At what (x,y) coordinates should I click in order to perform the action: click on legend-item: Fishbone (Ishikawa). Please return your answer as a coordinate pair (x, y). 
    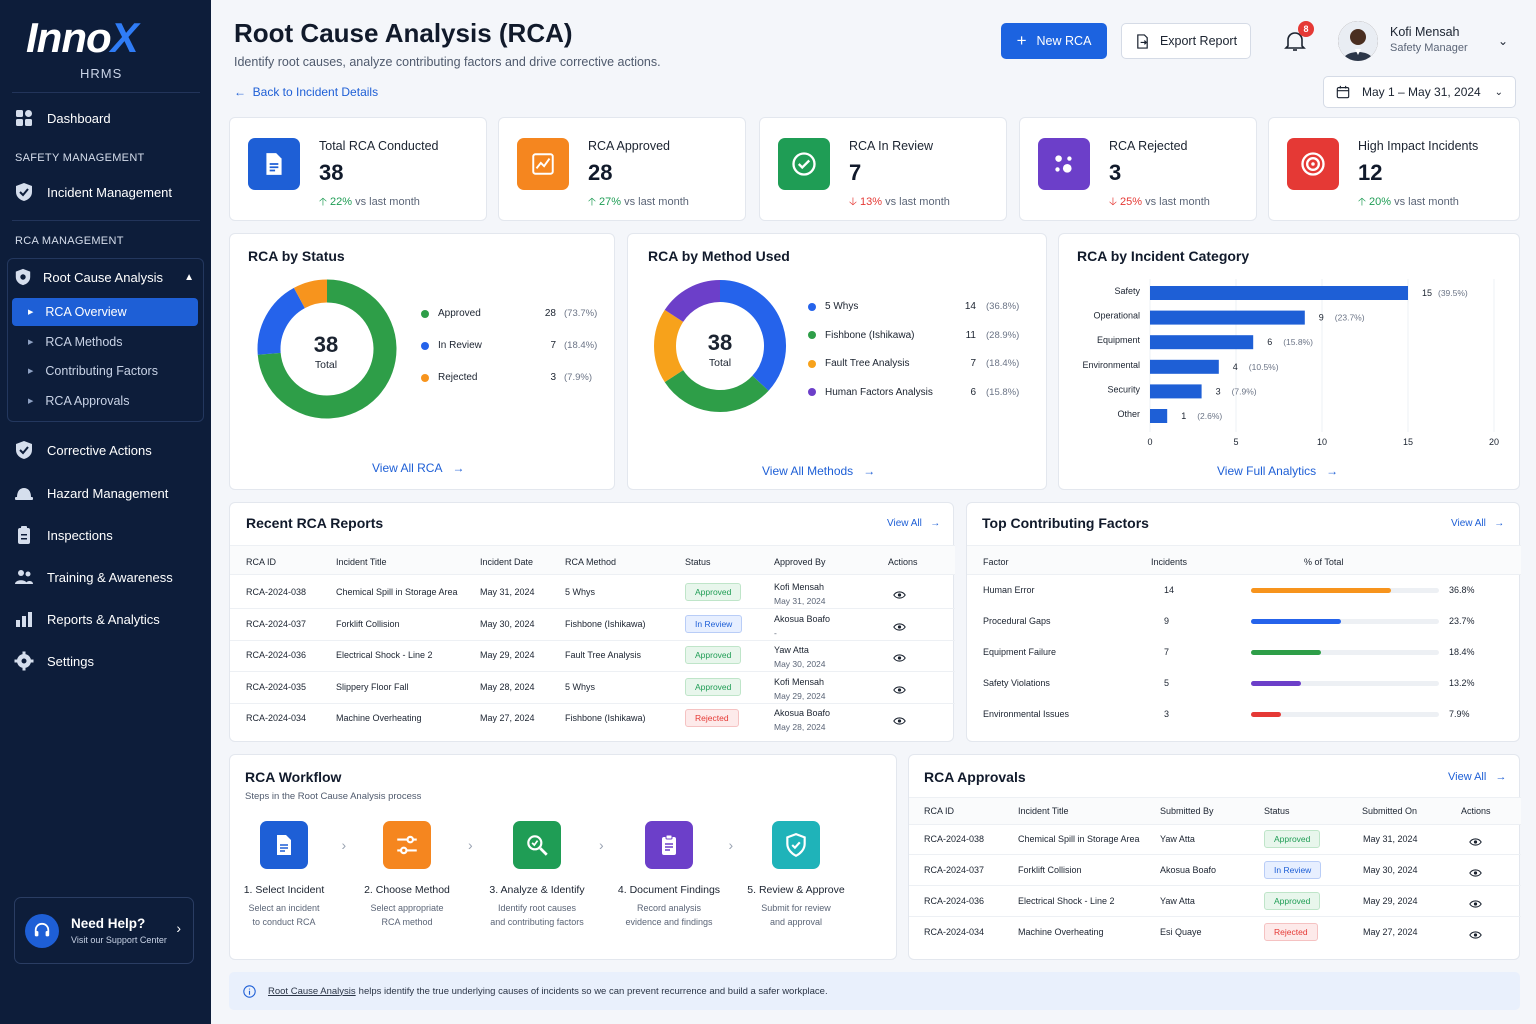
    Looking at the image, I should click on (861, 335).